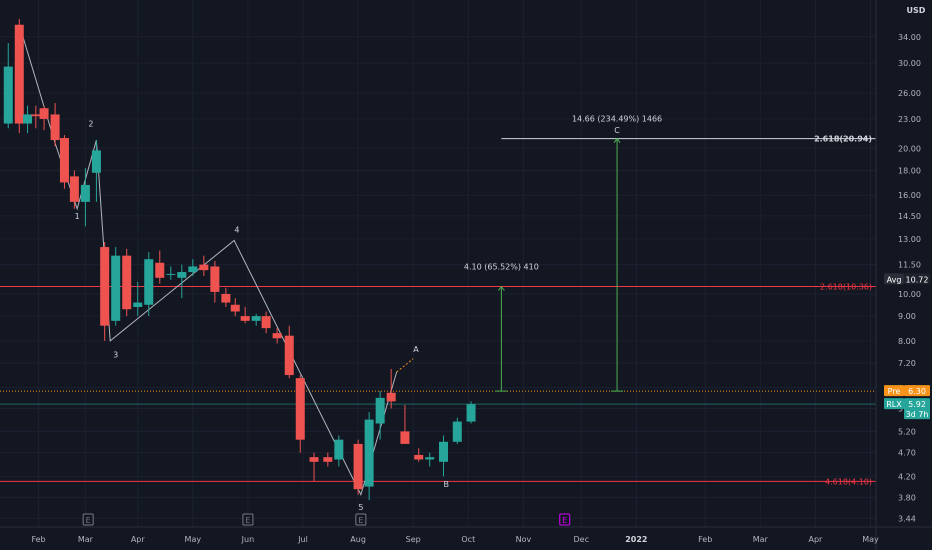 The height and width of the screenshot is (550, 932). I want to click on currency-label: USD, so click(916, 10).